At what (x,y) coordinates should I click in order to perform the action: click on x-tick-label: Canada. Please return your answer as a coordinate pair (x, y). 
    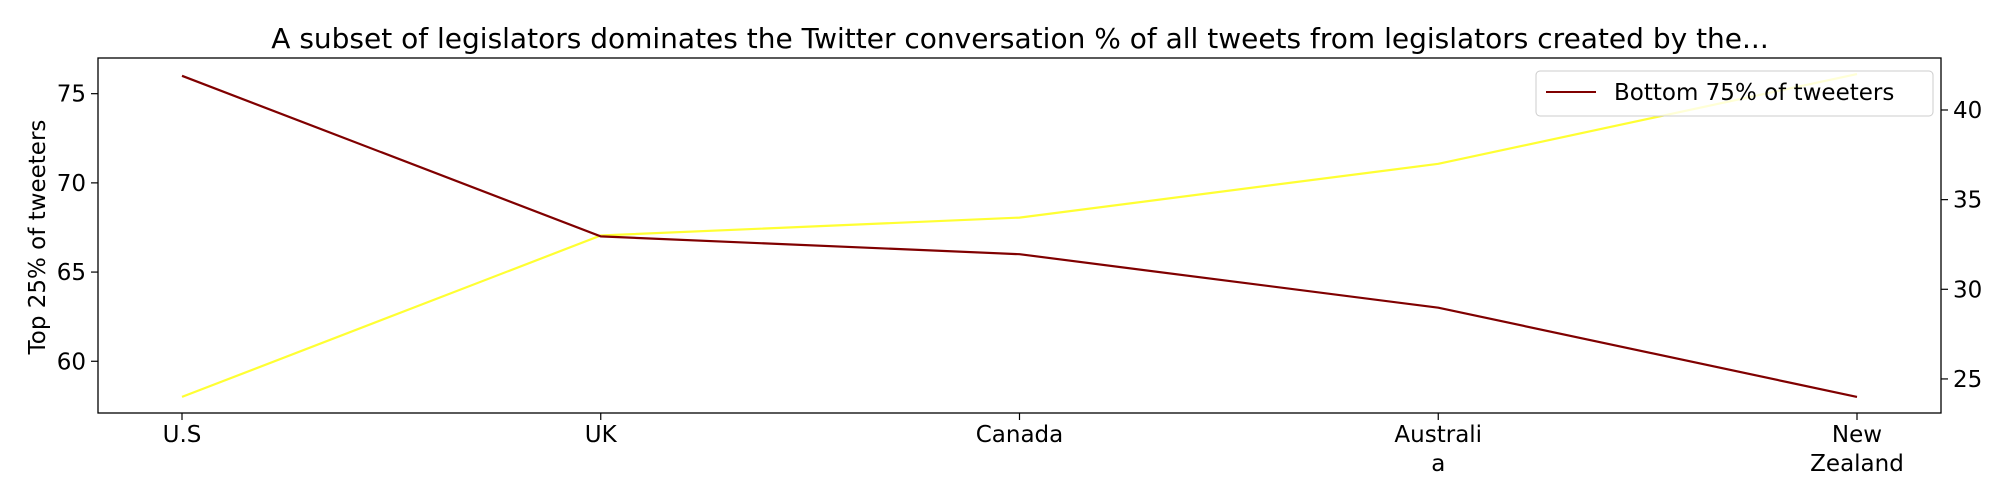
    Looking at the image, I should click on (1020, 435).